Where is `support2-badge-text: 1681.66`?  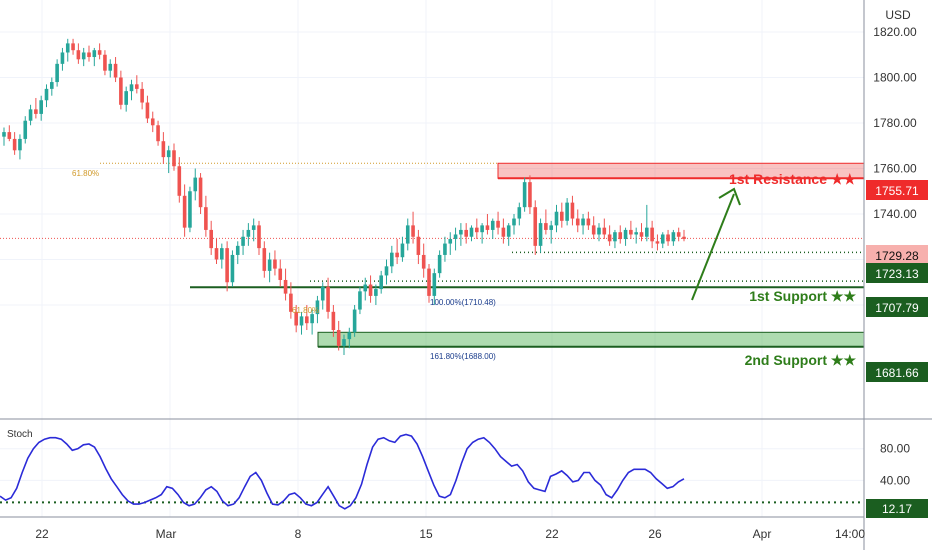
support2-badge-text: 1681.66 is located at coordinates (897, 373).